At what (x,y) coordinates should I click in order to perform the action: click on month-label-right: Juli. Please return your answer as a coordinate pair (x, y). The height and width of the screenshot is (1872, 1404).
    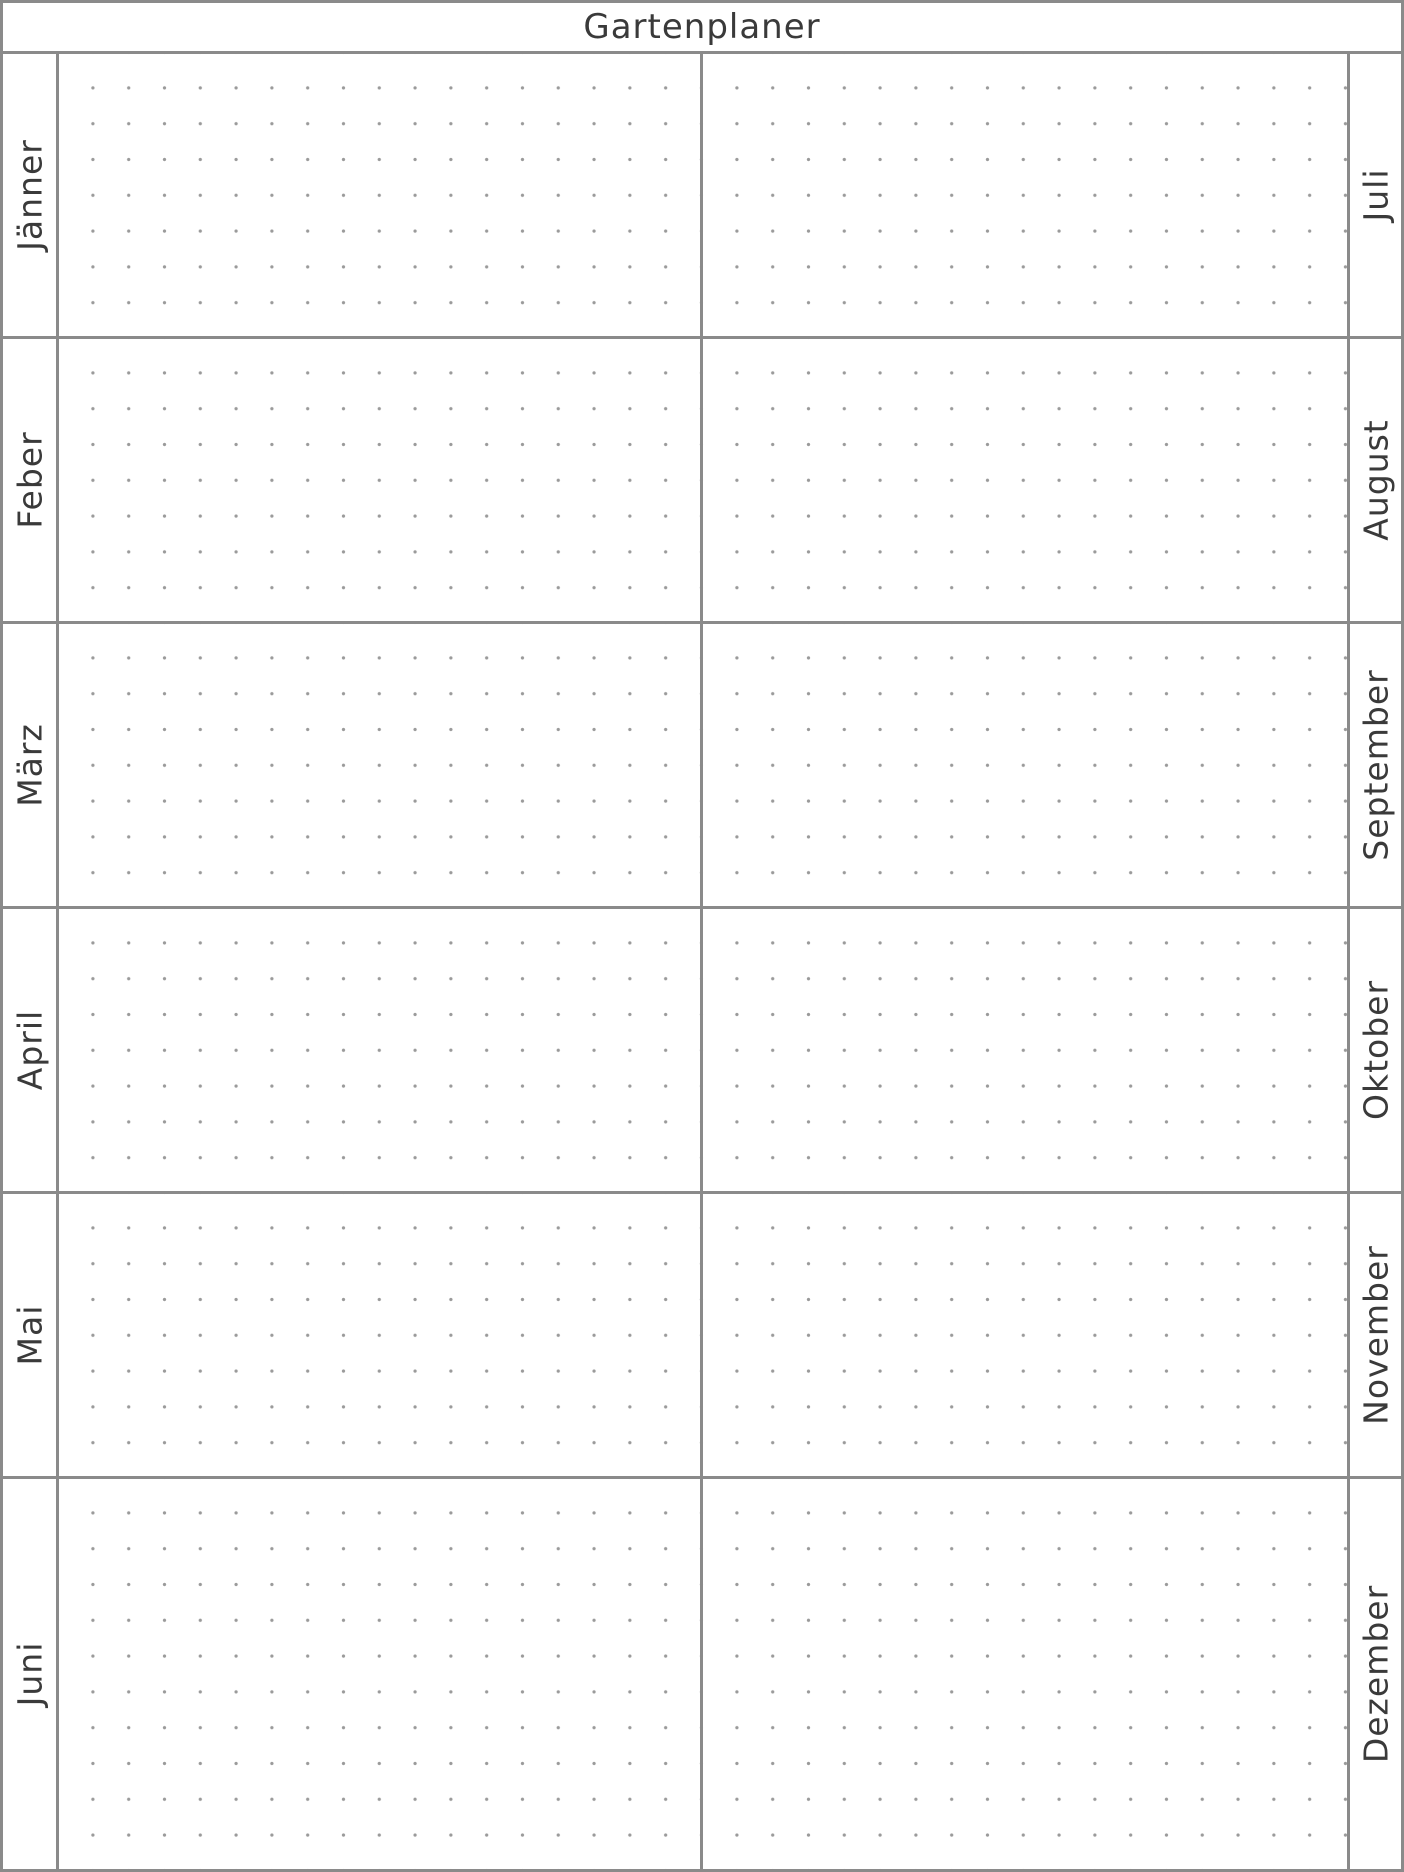
    Looking at the image, I should click on (1374, 196).